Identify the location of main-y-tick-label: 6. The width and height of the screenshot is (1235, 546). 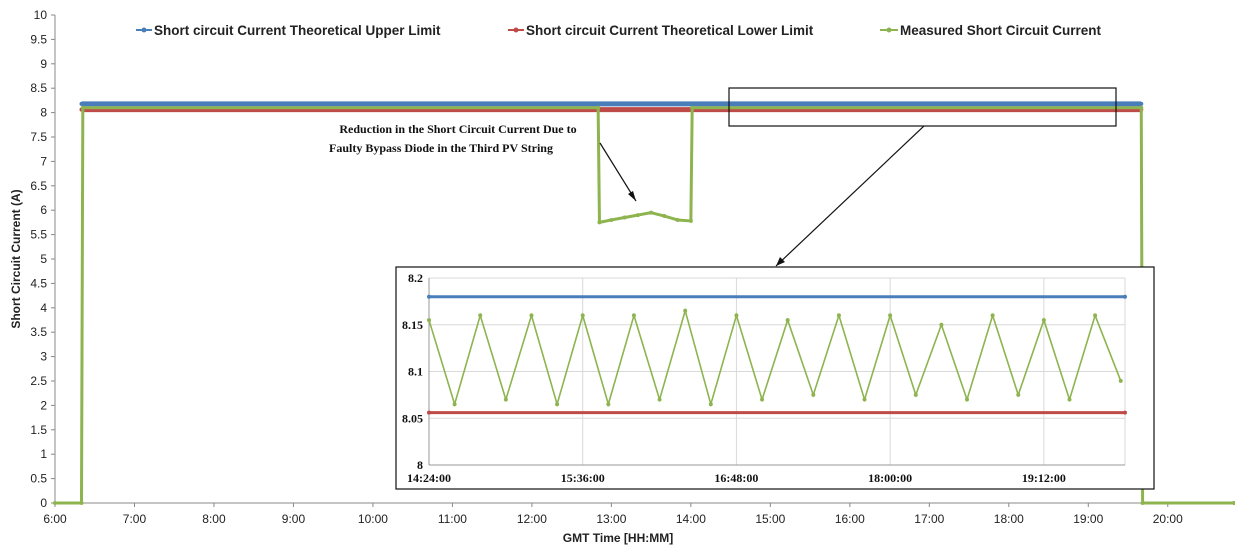
(43, 210).